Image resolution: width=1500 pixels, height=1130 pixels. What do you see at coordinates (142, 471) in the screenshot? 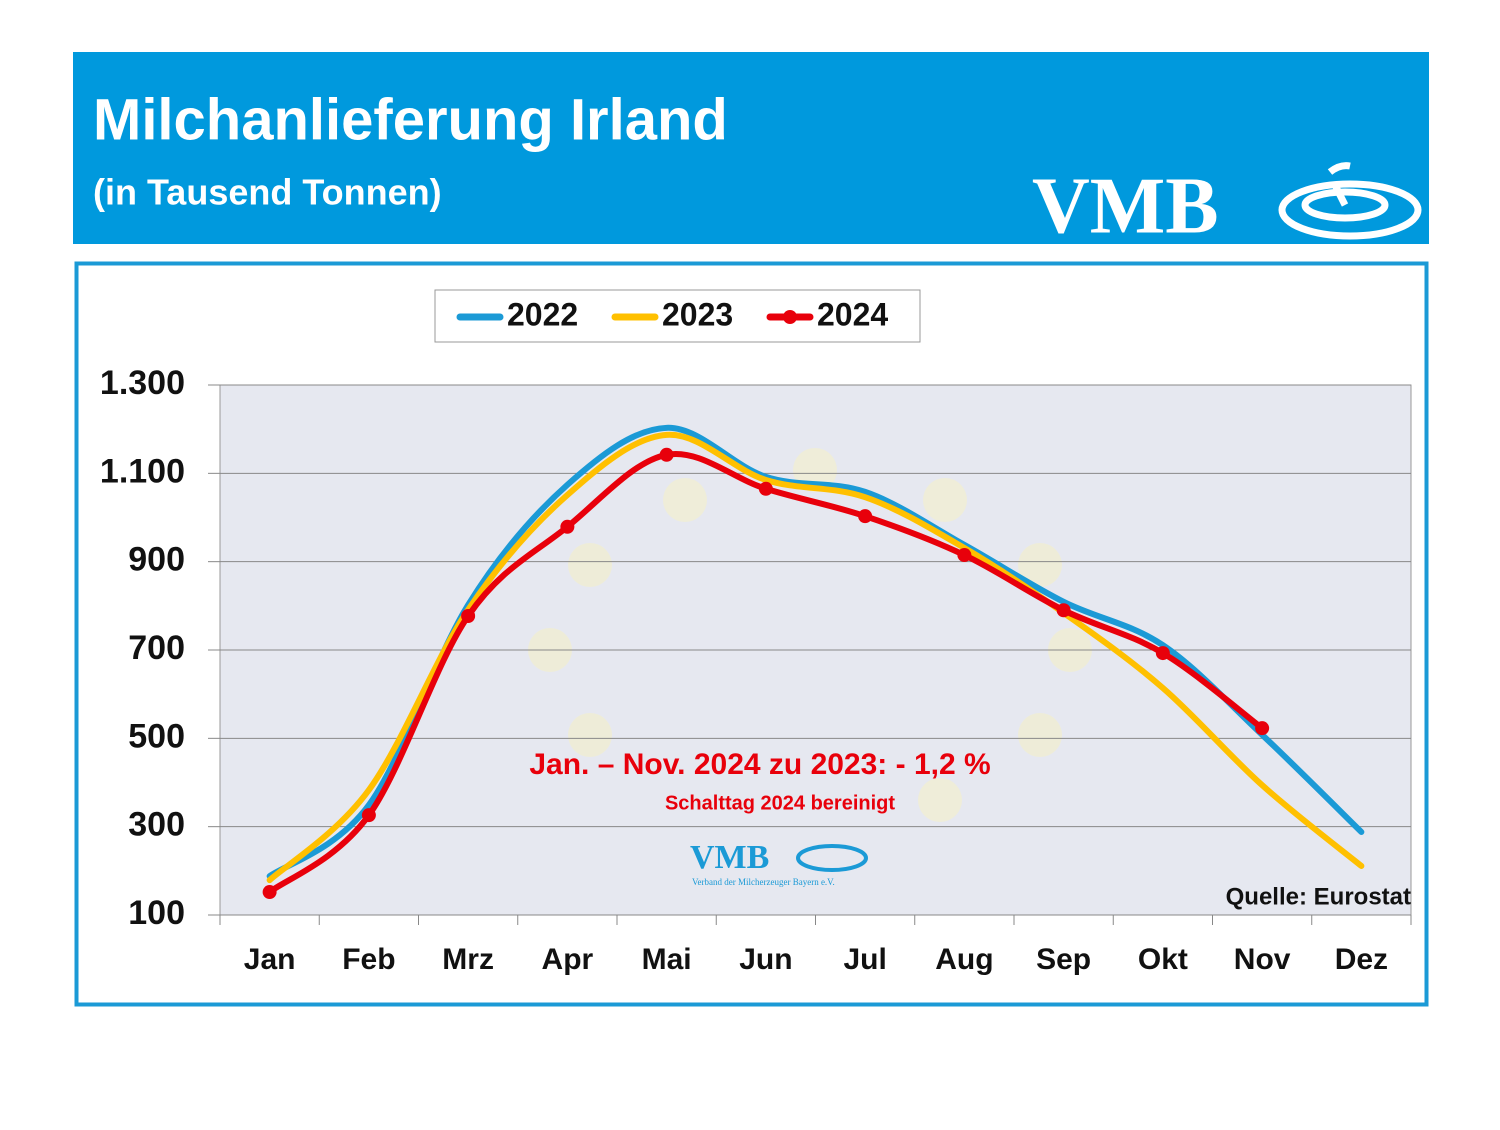
I see `y-tick-label: 1.100` at bounding box center [142, 471].